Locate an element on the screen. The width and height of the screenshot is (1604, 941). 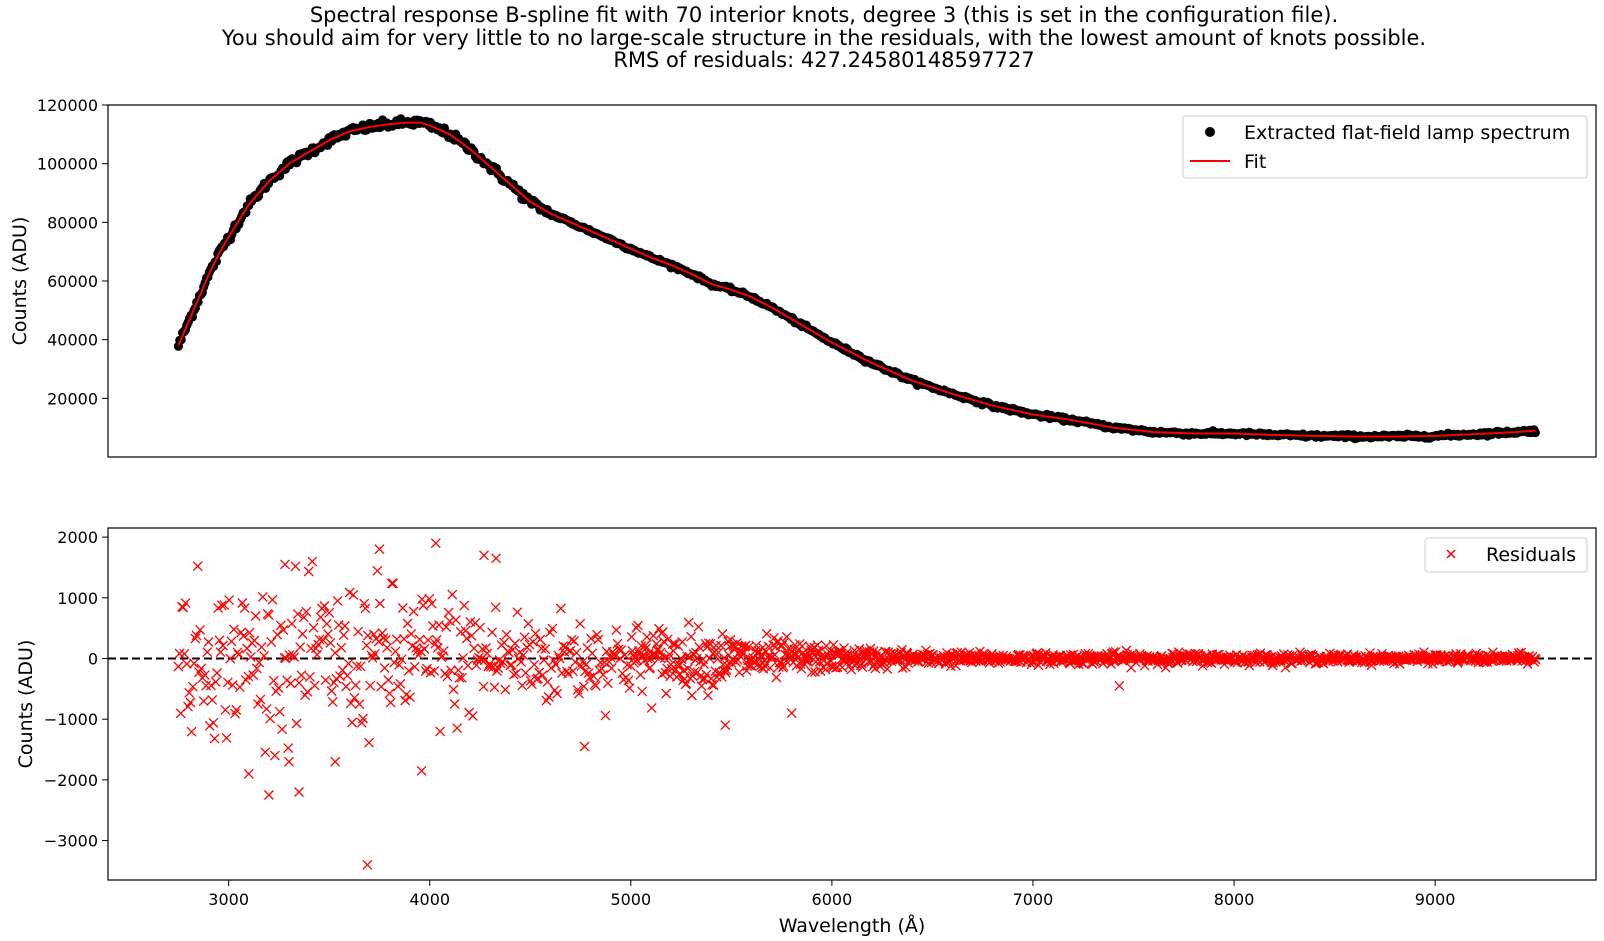
y-tick-label: 2000 is located at coordinates (77, 537).